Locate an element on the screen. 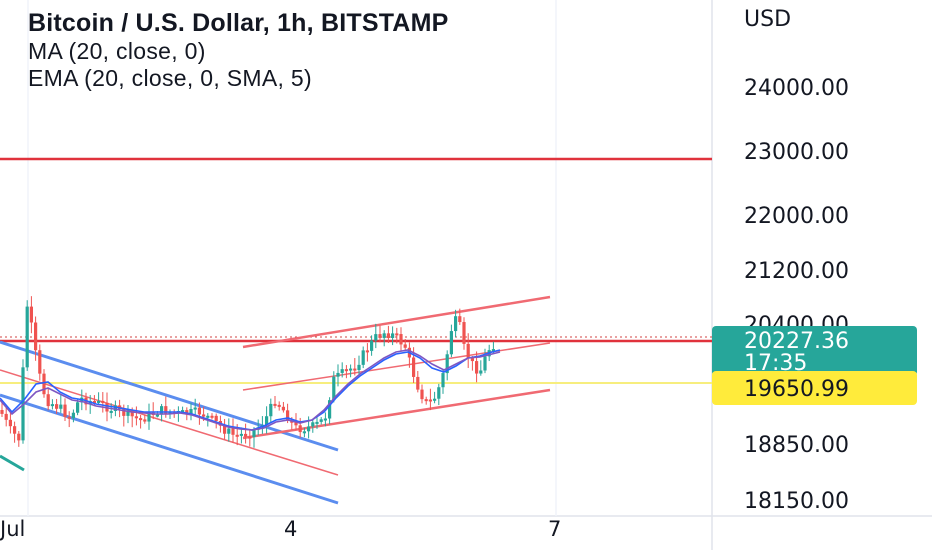 This screenshot has width=932, height=550. y-tick-label: 18150.00 is located at coordinates (796, 501).